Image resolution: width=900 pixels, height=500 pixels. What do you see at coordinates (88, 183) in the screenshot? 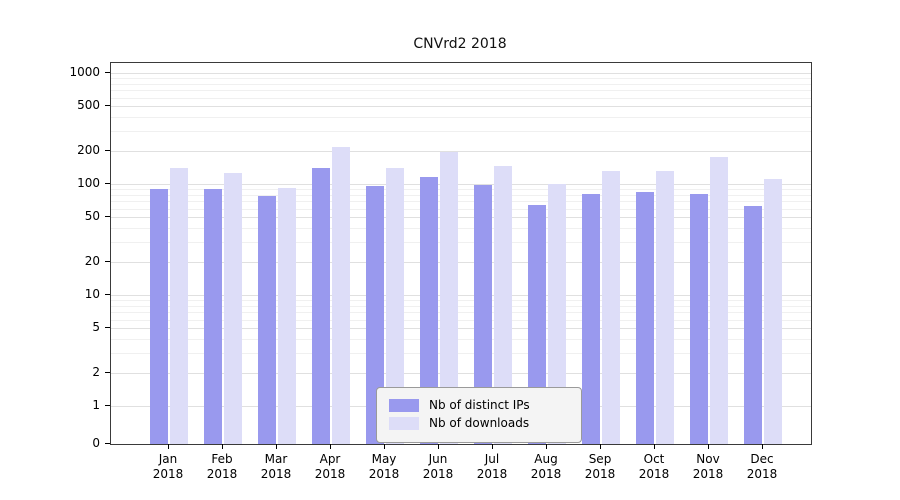
I see `y-tick-label-100: 100` at bounding box center [88, 183].